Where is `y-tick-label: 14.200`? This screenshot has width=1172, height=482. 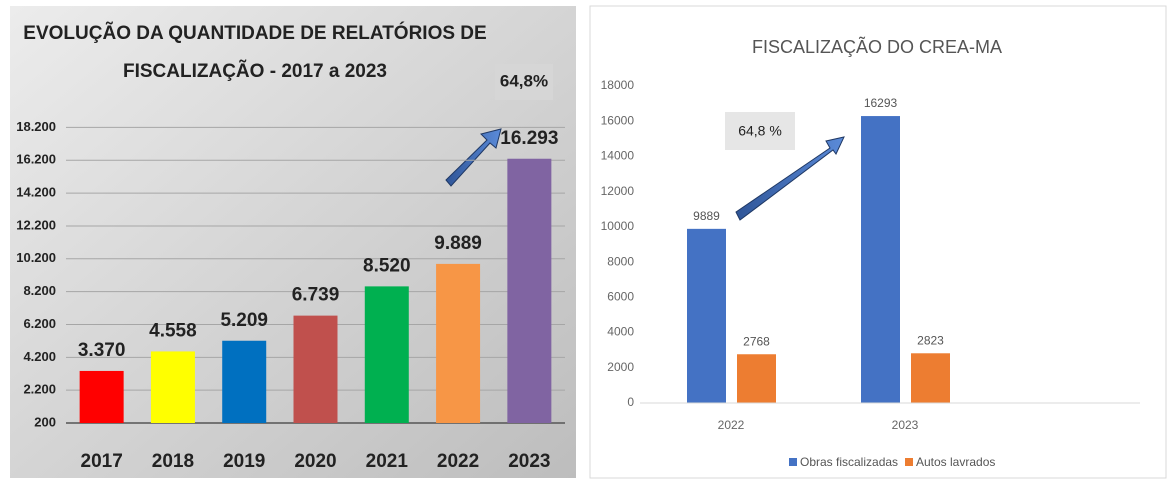
y-tick-label: 14.200 is located at coordinates (36, 192).